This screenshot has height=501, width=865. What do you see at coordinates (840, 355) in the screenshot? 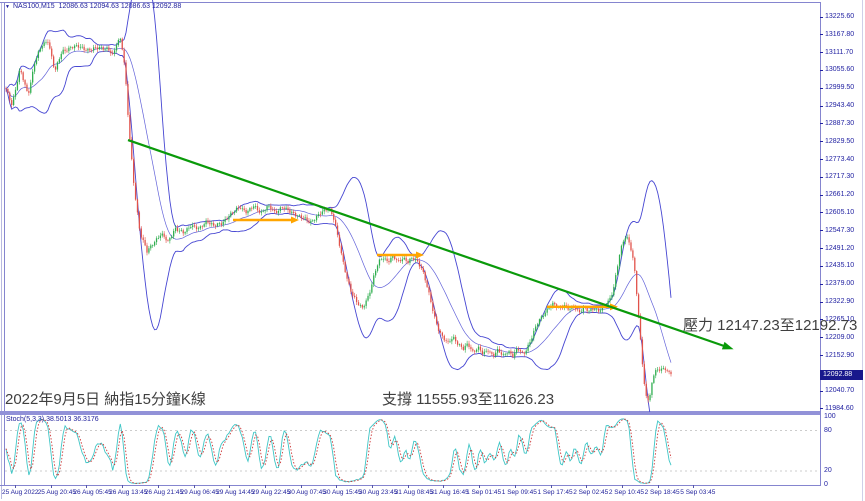
I see `price-axis-label: 12152.90` at bounding box center [840, 355].